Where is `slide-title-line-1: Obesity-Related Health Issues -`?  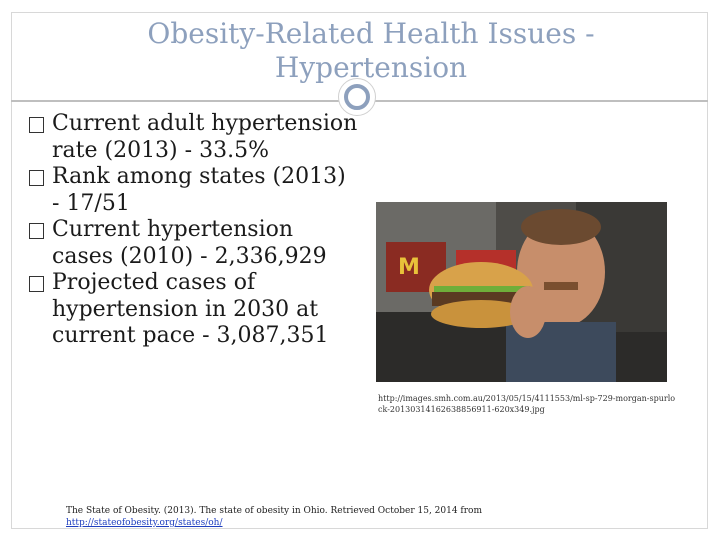 slide-title-line-1: Obesity-Related Health Issues - is located at coordinates (371, 33).